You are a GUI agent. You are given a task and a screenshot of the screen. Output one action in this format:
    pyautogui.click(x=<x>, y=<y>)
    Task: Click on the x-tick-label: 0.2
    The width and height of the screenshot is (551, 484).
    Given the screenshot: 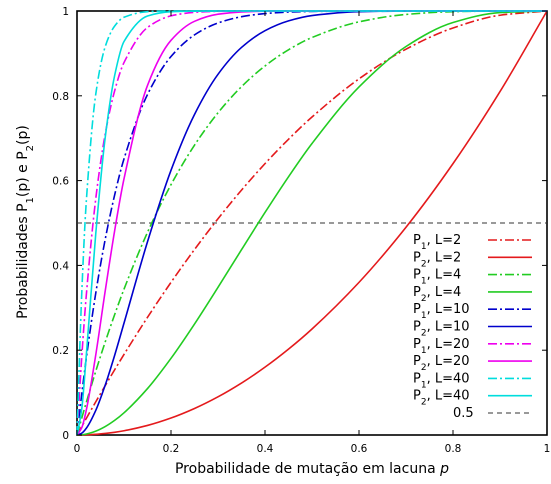 What is the action you would take?
    pyautogui.click(x=171, y=449)
    